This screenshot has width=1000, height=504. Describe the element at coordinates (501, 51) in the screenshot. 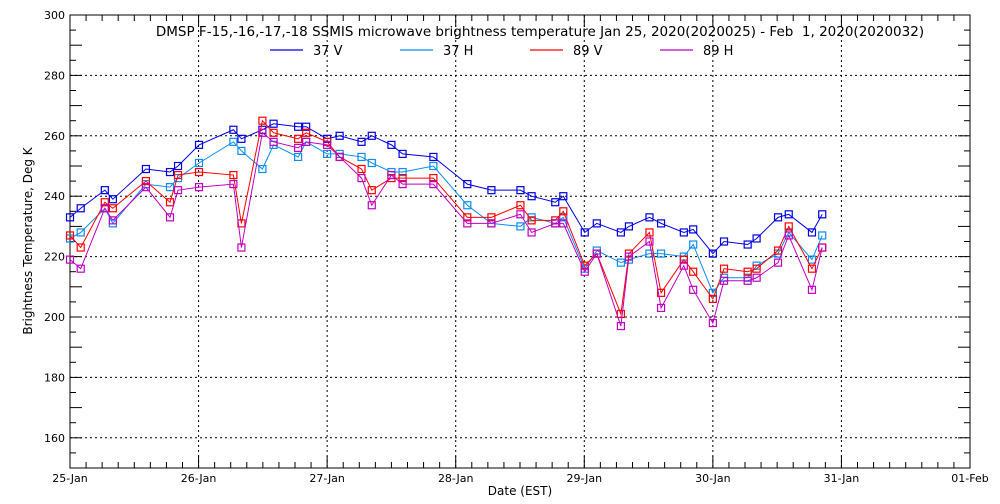

I see `legend: 37 V 37 H 89 V 89 H` at that location.